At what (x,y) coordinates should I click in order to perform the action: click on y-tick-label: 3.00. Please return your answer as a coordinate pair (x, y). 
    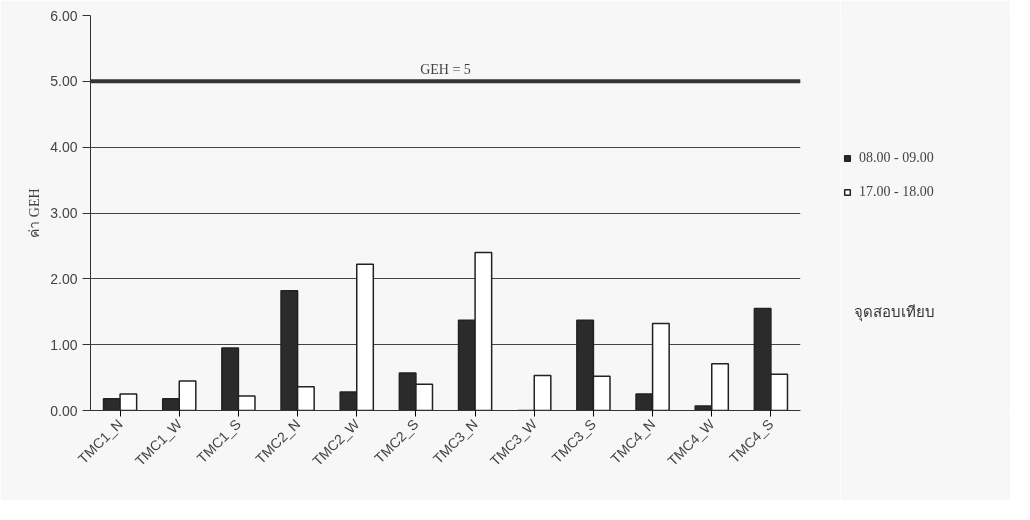
    Looking at the image, I should click on (64, 213).